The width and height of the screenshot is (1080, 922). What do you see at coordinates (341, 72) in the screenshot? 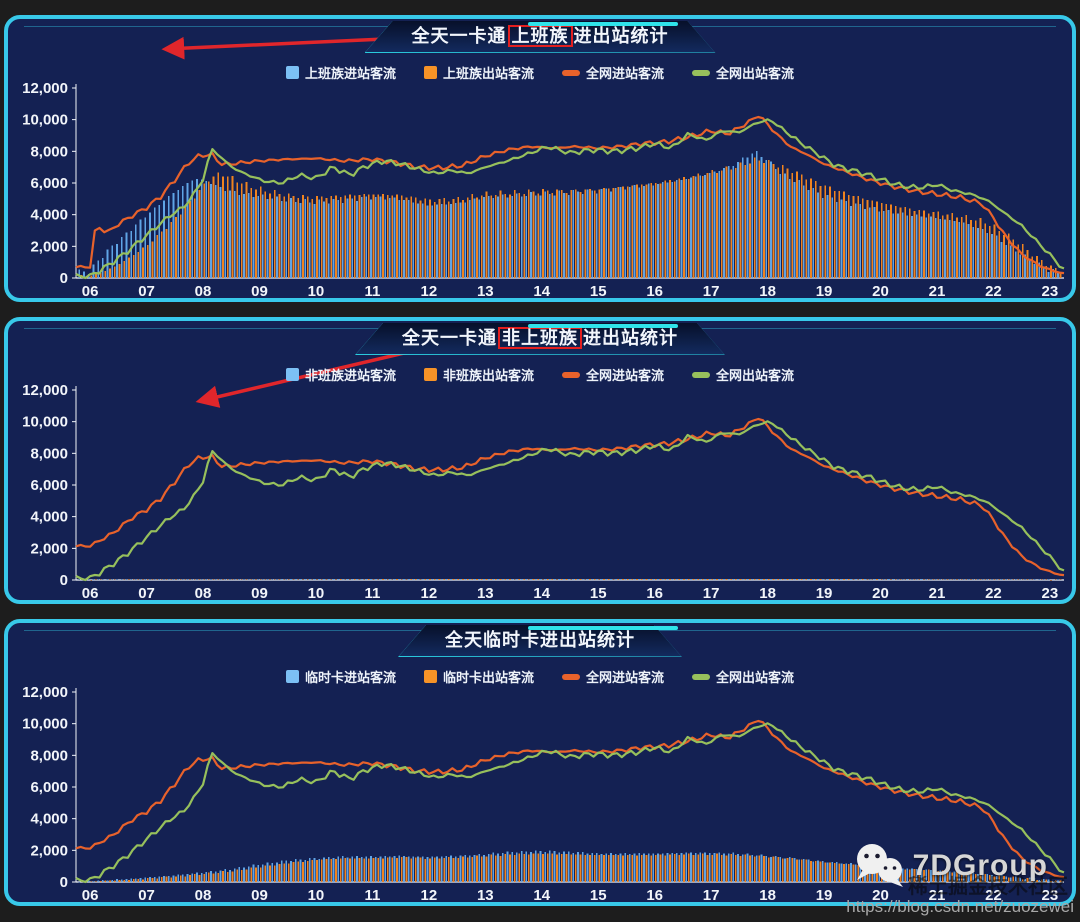
I see `legend-item-commuter-in: 上班族进站客流` at bounding box center [341, 72].